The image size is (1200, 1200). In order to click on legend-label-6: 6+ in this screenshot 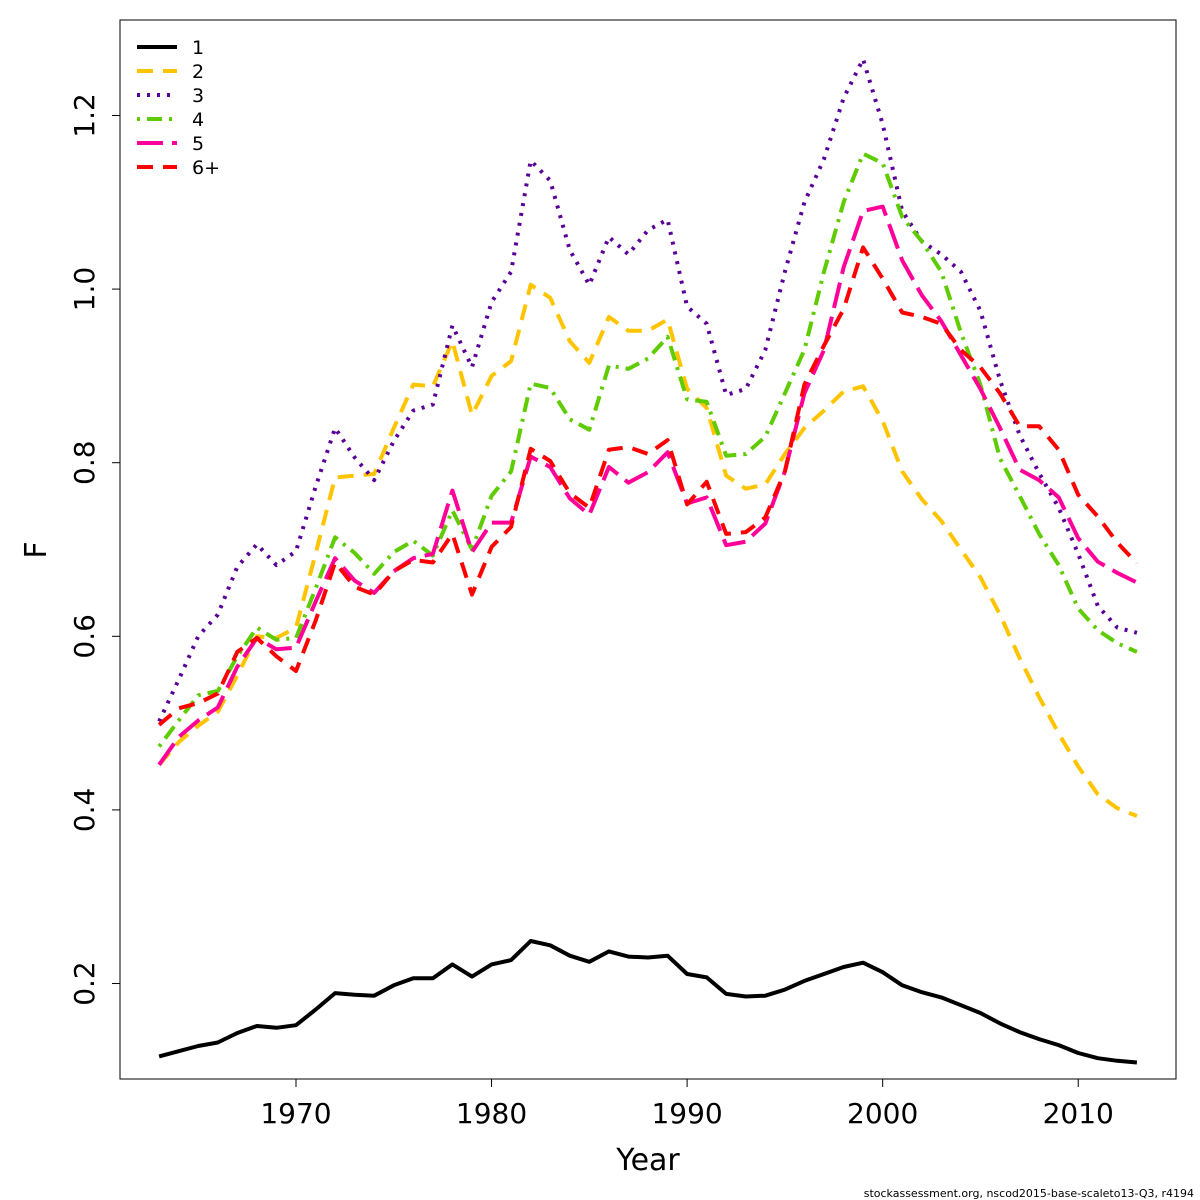, I will do `click(206, 168)`.